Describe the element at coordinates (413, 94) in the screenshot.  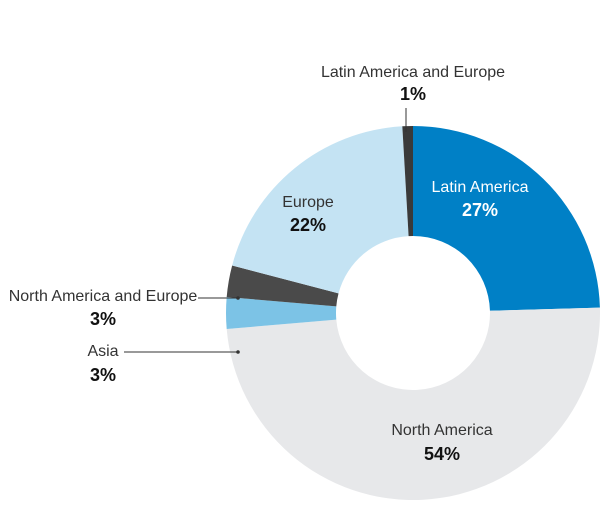
I see `label-latin-america-and-europe-value: 1%` at that location.